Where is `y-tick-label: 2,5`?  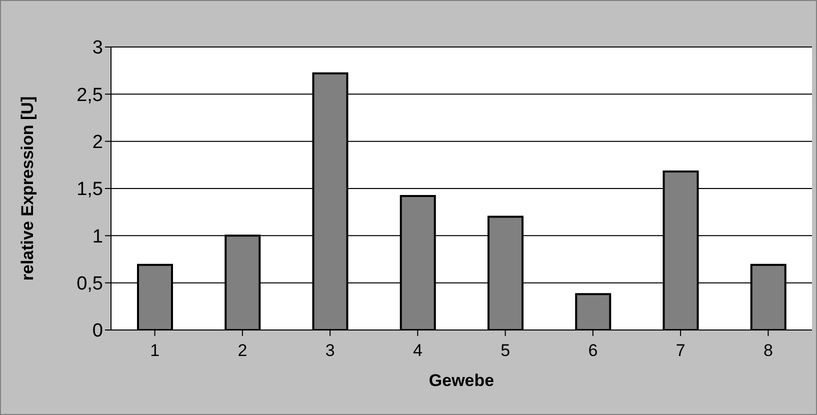 y-tick-label: 2,5 is located at coordinates (89, 95).